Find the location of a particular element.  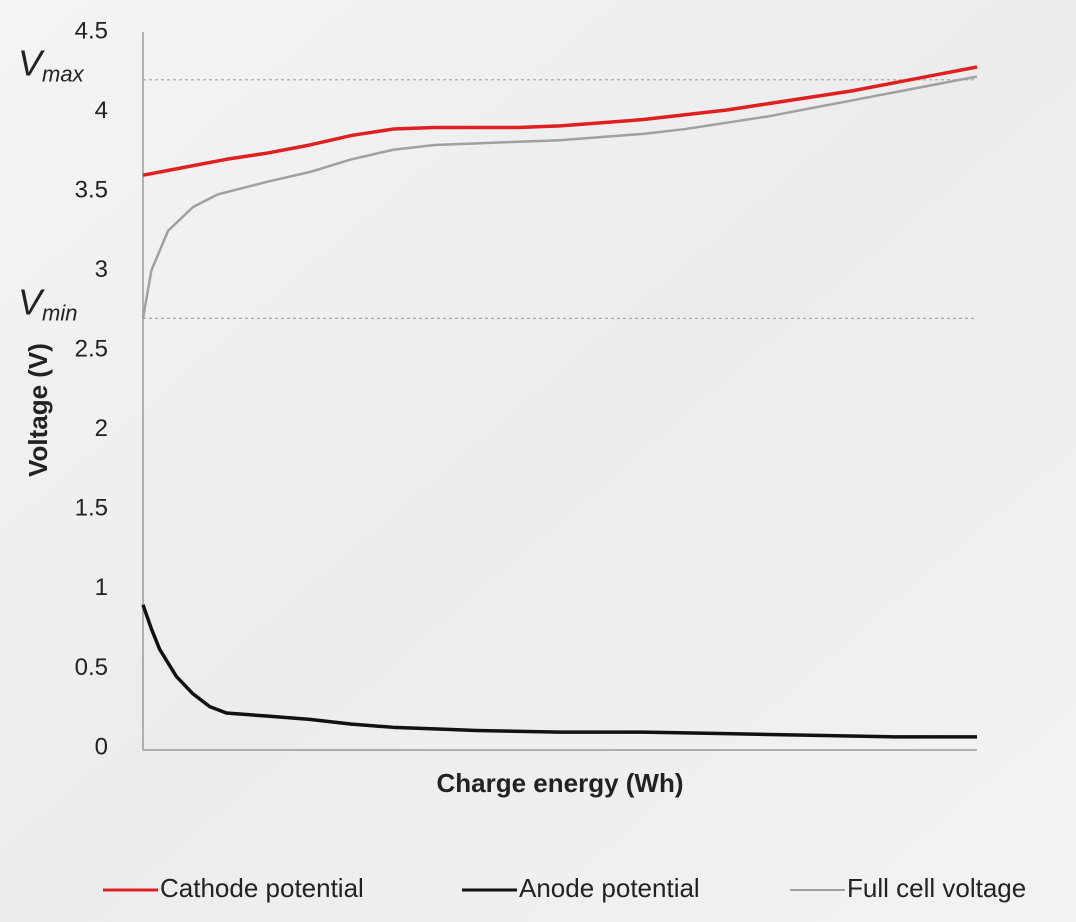

y-axis-title: Voltage (V) is located at coordinates (38, 410).